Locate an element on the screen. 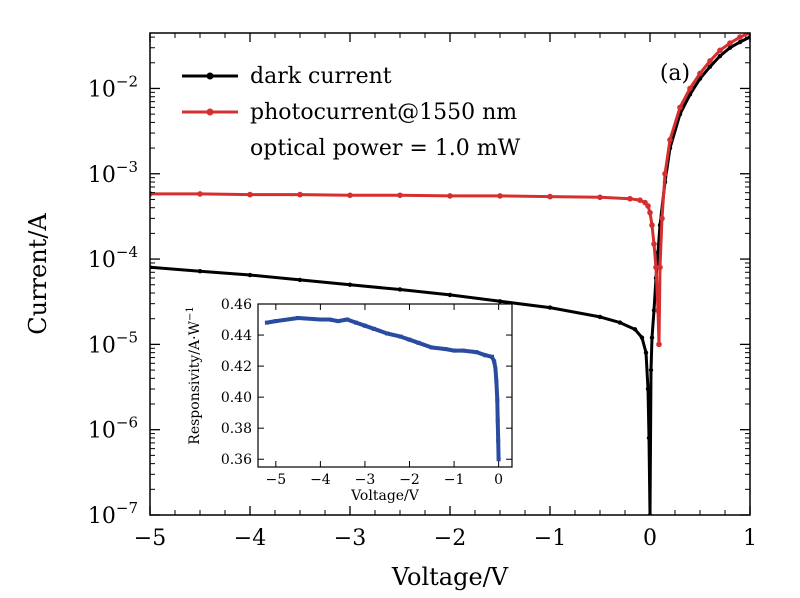  inset-y-tick-label: 0.38 is located at coordinates (236, 429).